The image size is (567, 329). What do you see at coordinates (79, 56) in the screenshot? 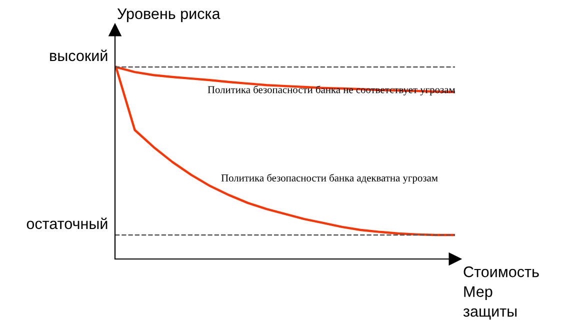
I see `ref-line-label: высокий` at bounding box center [79, 56].